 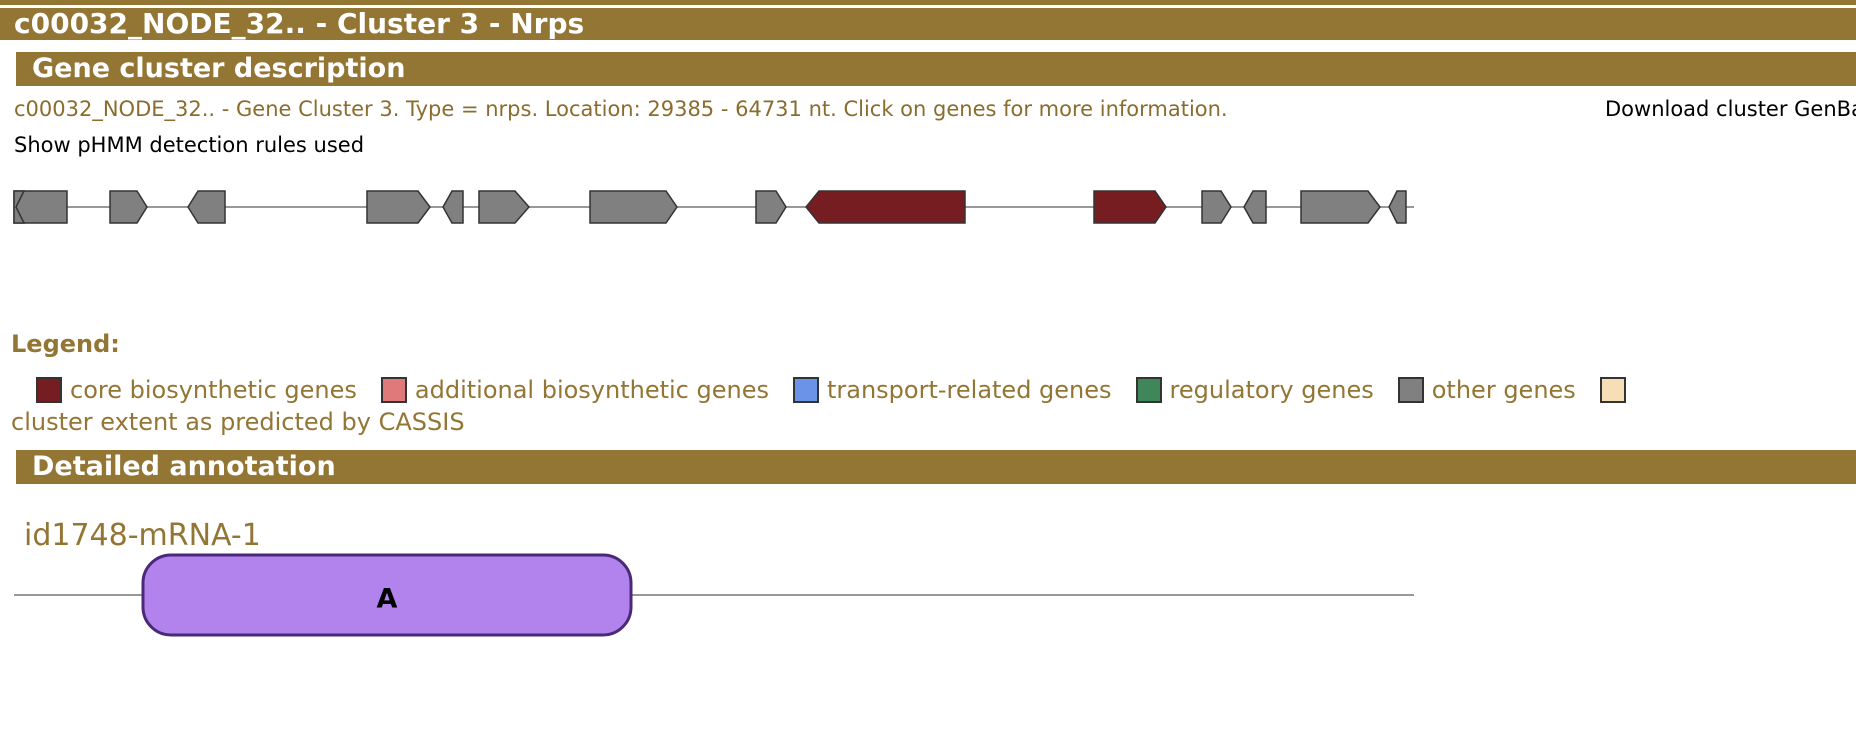 What do you see at coordinates (213, 390) in the screenshot?
I see `legend-label: core biosynthetic genes` at bounding box center [213, 390].